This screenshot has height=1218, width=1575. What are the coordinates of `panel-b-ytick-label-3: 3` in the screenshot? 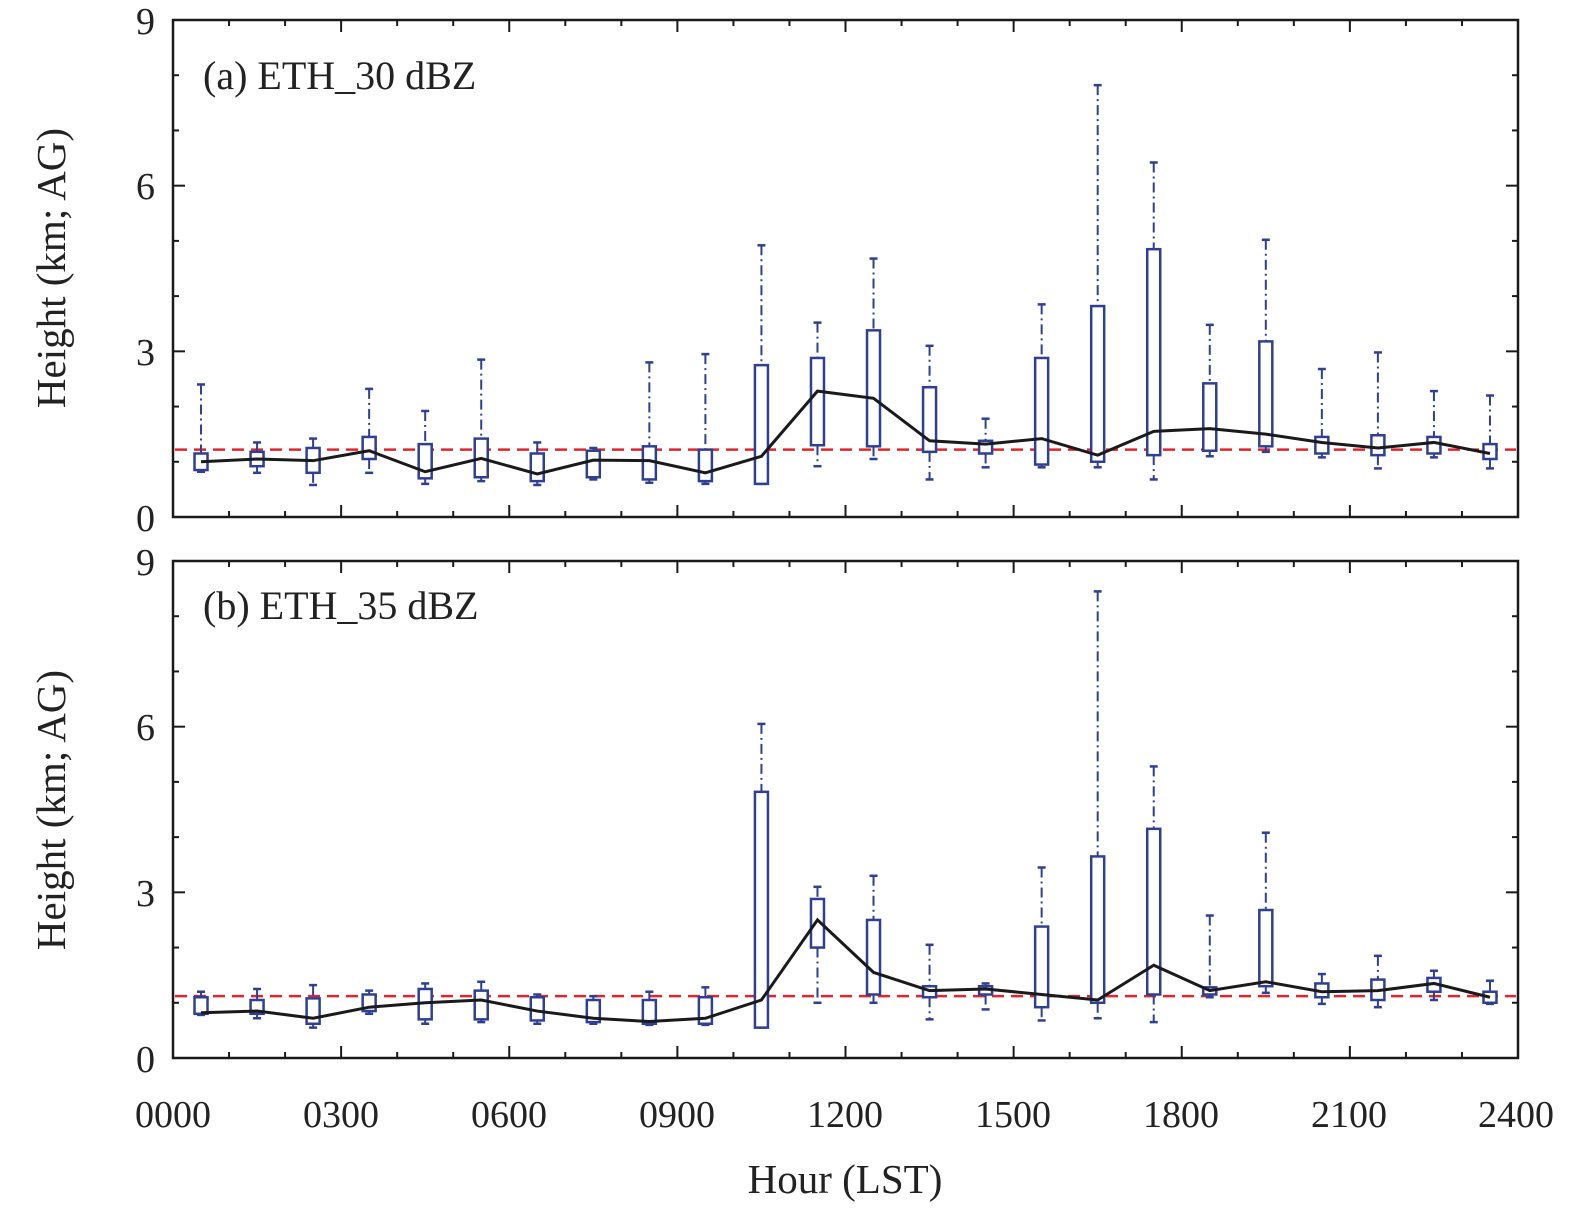 It's located at (145, 894).